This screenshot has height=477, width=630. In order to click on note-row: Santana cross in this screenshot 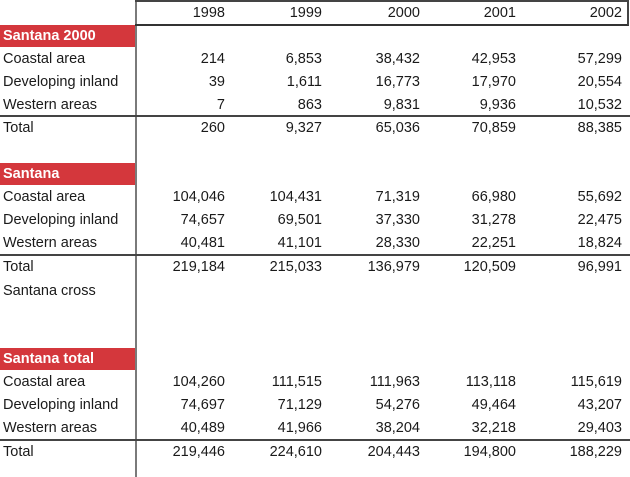, I will do `click(315, 291)`.